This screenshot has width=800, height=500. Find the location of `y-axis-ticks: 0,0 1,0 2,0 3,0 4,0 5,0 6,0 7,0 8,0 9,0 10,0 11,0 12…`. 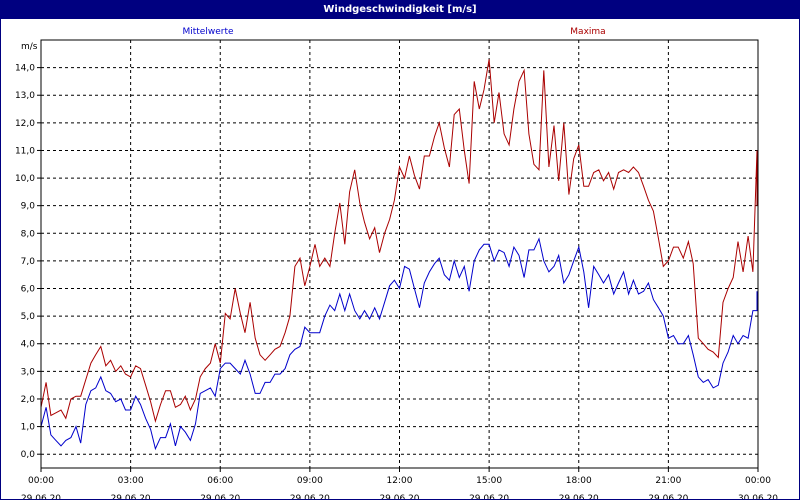

y-axis-ticks: 0,0 1,0 2,0 3,0 4,0 5,0 6,0 7,0 8,0 9,0 10,0 11,0 12… is located at coordinates (28, 262).